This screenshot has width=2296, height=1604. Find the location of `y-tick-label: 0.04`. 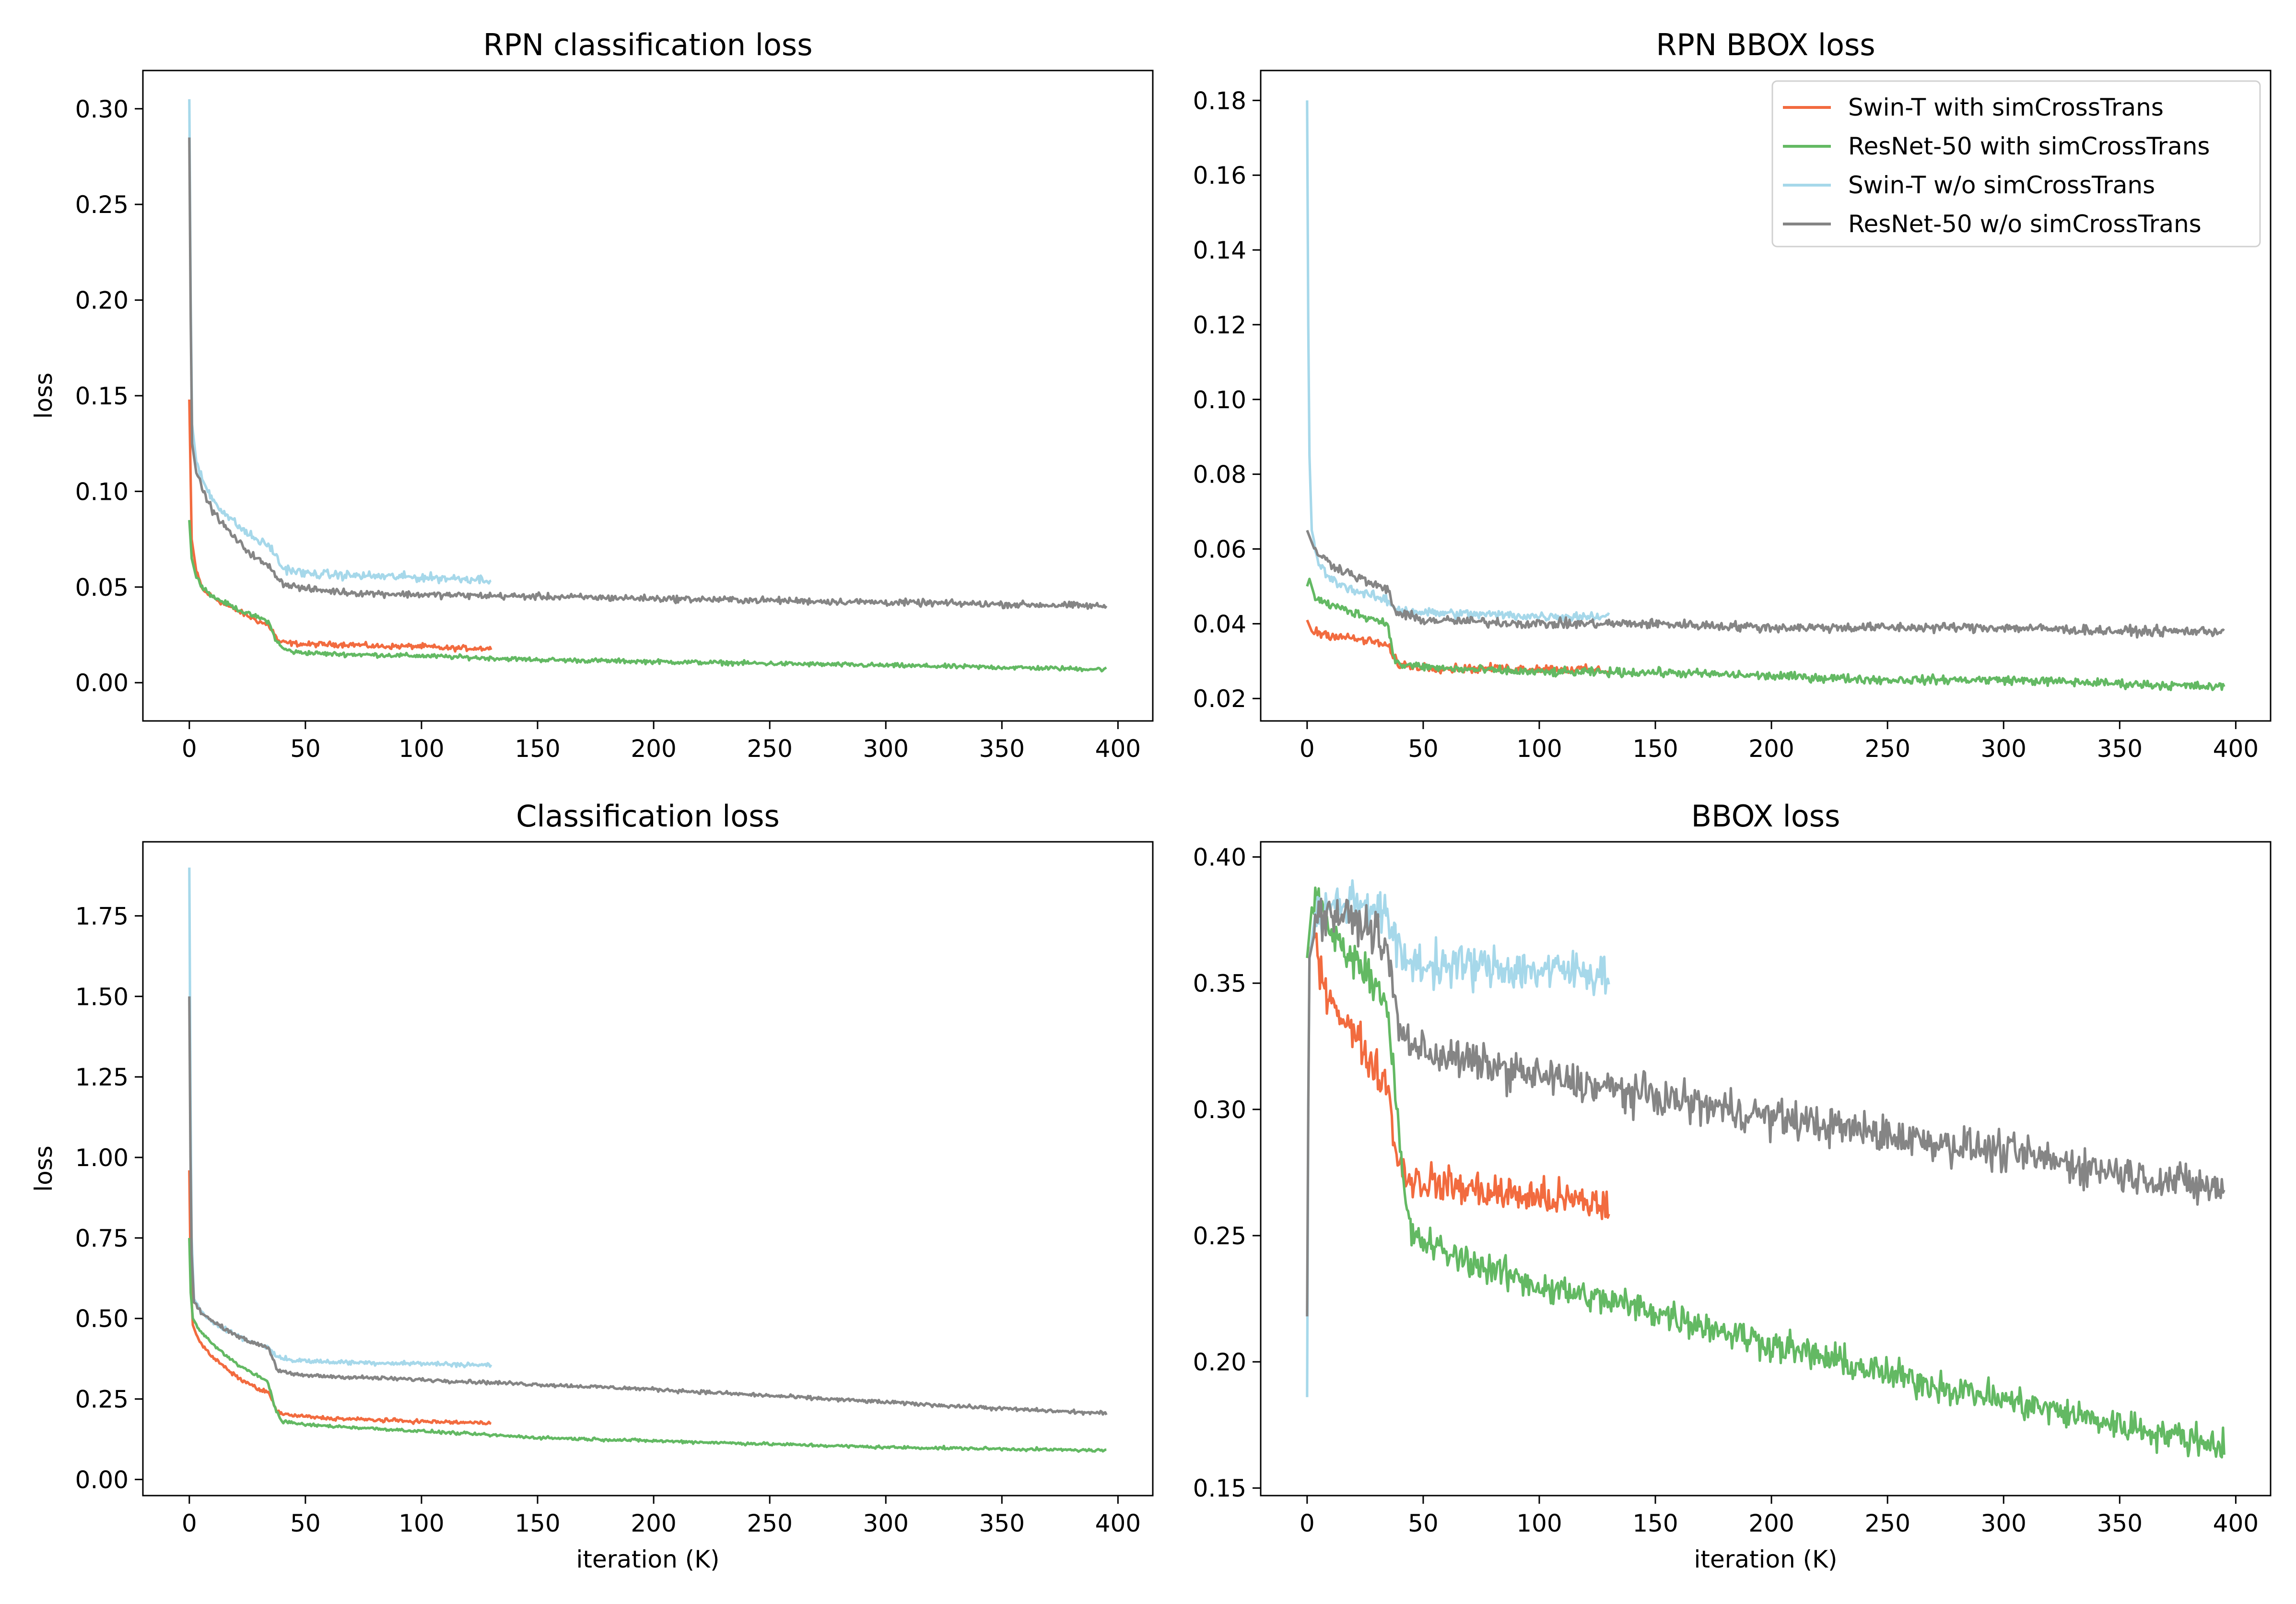

y-tick-label: 0.04 is located at coordinates (1219, 624).